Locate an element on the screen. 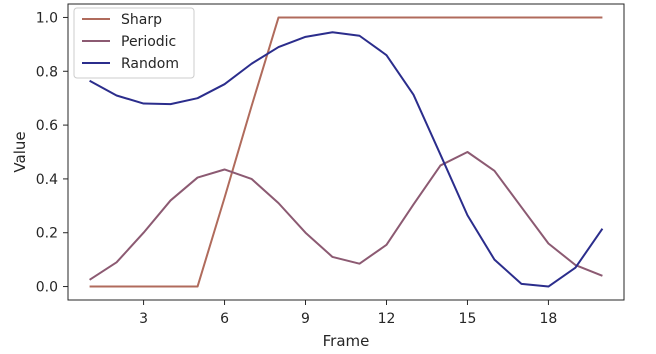  legend-label-random: Random is located at coordinates (150, 64).